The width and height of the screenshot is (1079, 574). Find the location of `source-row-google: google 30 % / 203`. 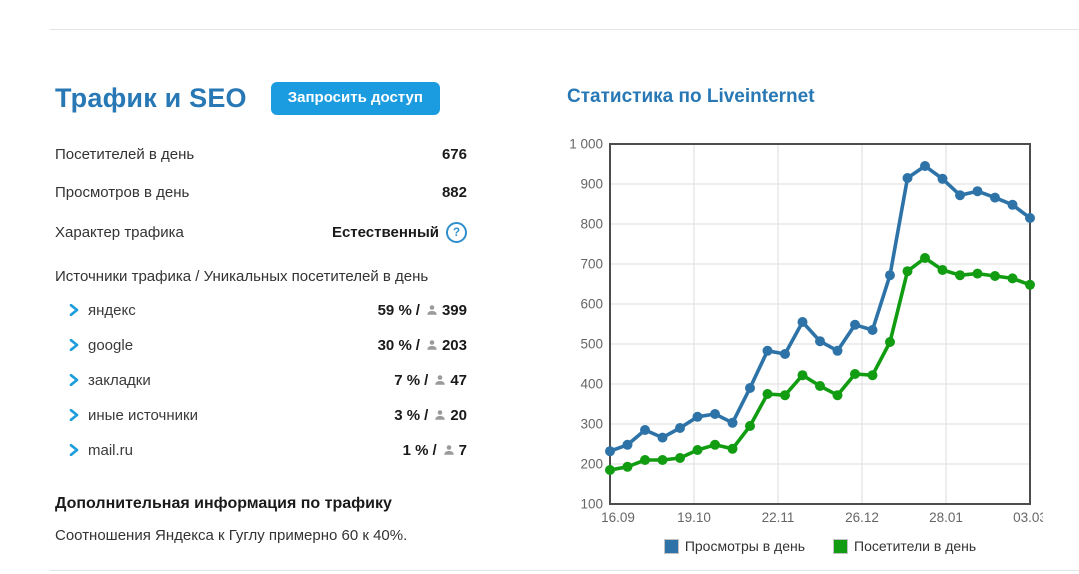

source-row-google: google 30 % / 203 is located at coordinates (261, 345).